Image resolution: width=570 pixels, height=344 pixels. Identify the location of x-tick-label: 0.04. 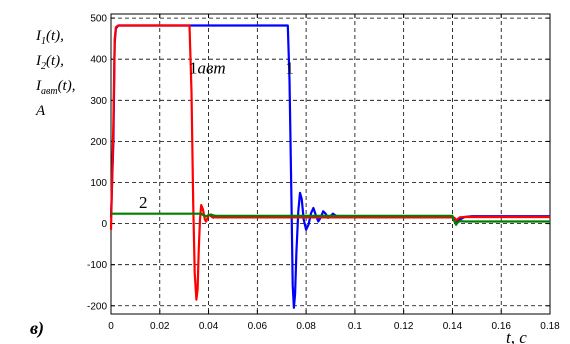
(209, 326).